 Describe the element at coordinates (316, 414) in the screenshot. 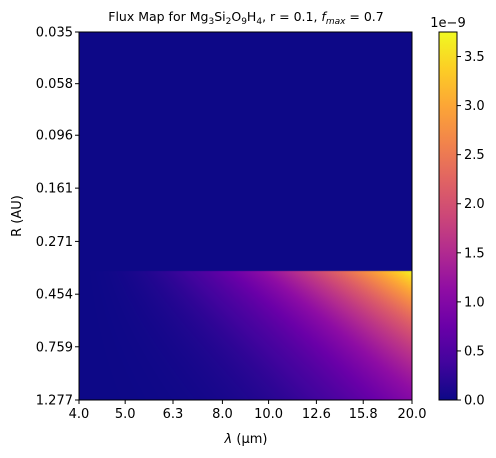

I see `x-tick-label: 12.6` at that location.